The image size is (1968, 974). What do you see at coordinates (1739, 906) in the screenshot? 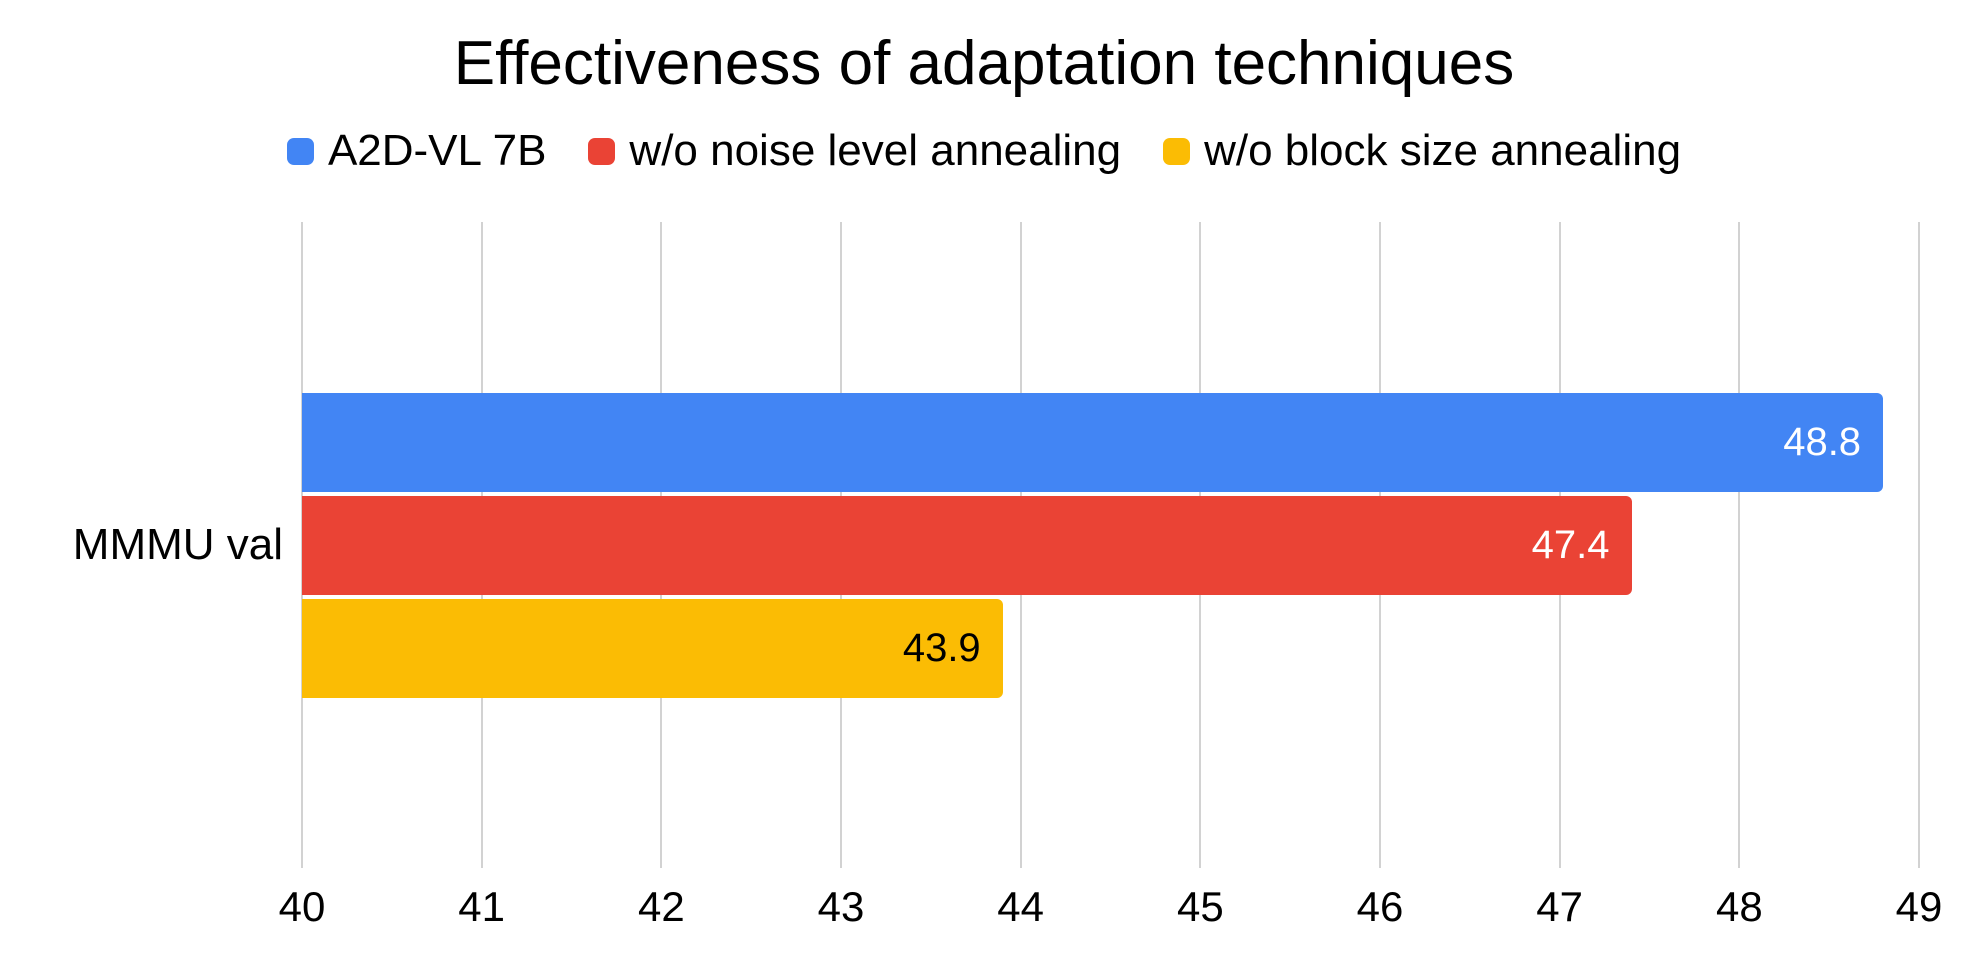
I see `x-tick-label-48: 48` at bounding box center [1739, 906].